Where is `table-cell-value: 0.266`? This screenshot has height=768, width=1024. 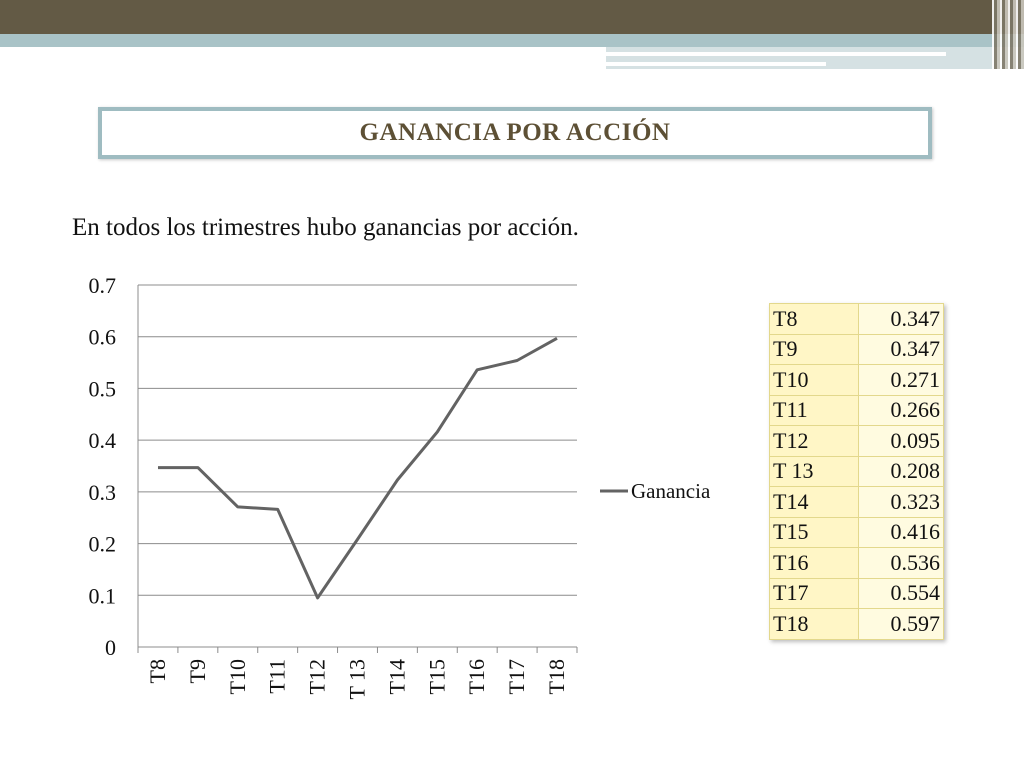 table-cell-value: 0.266 is located at coordinates (901, 410).